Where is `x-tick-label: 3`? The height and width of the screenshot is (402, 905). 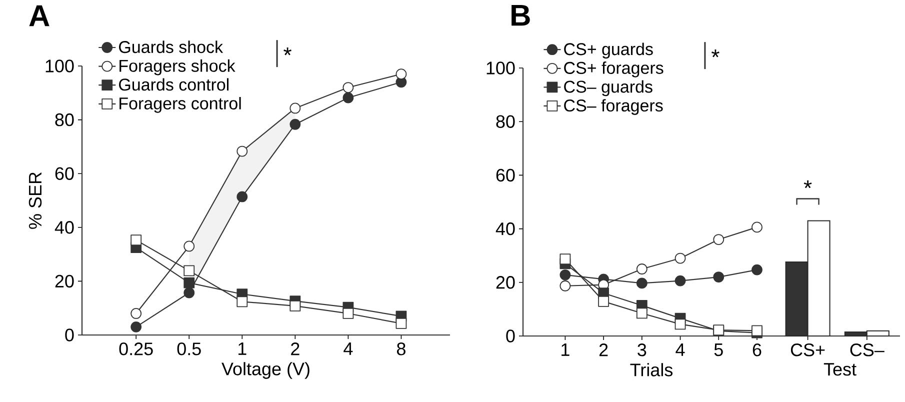 x-tick-label: 3 is located at coordinates (642, 350).